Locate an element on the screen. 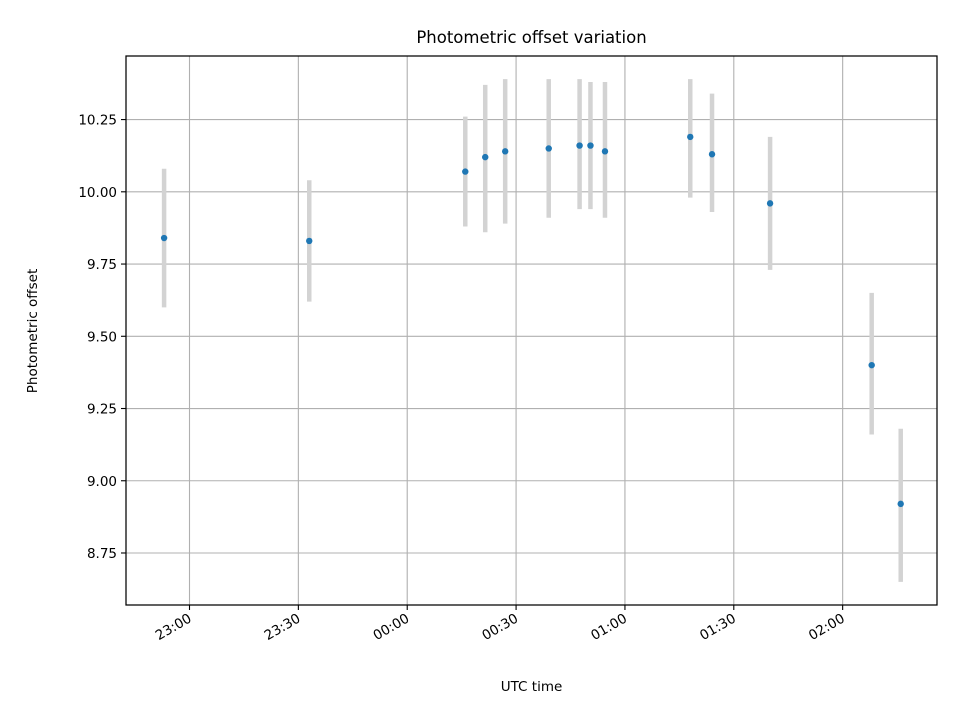 This screenshot has height=720, width=960. y-axis-ticks: 8.75 9.00 9.25 9.50 9.75 10.00 10.25 is located at coordinates (102, 337).